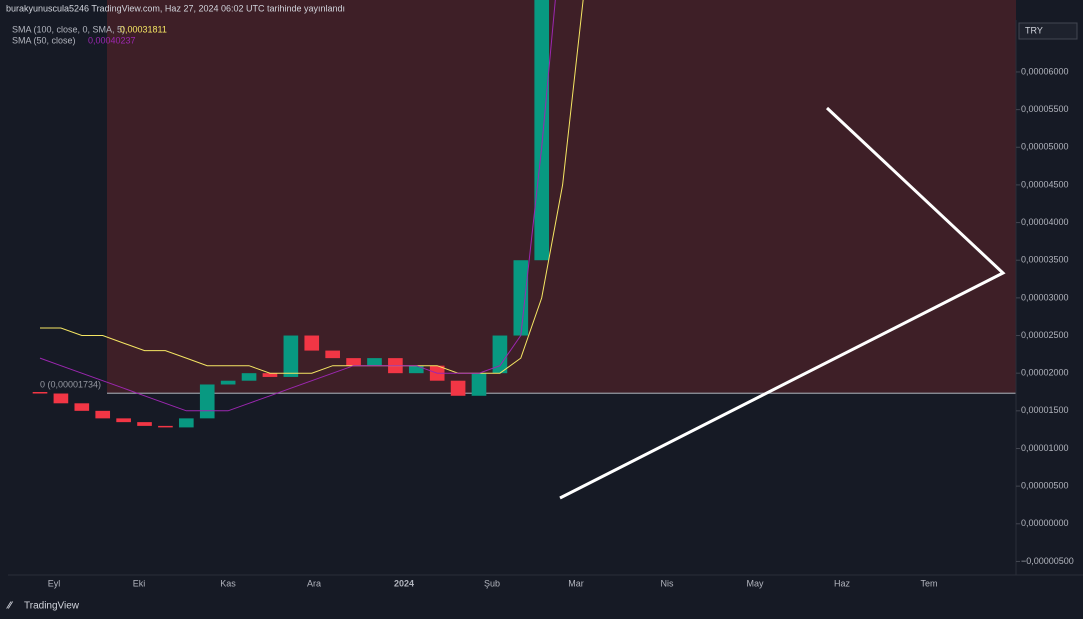 The image size is (1083, 619). Describe the element at coordinates (10, 606) in the screenshot. I see `logo-icon: ⁄⁄` at that location.